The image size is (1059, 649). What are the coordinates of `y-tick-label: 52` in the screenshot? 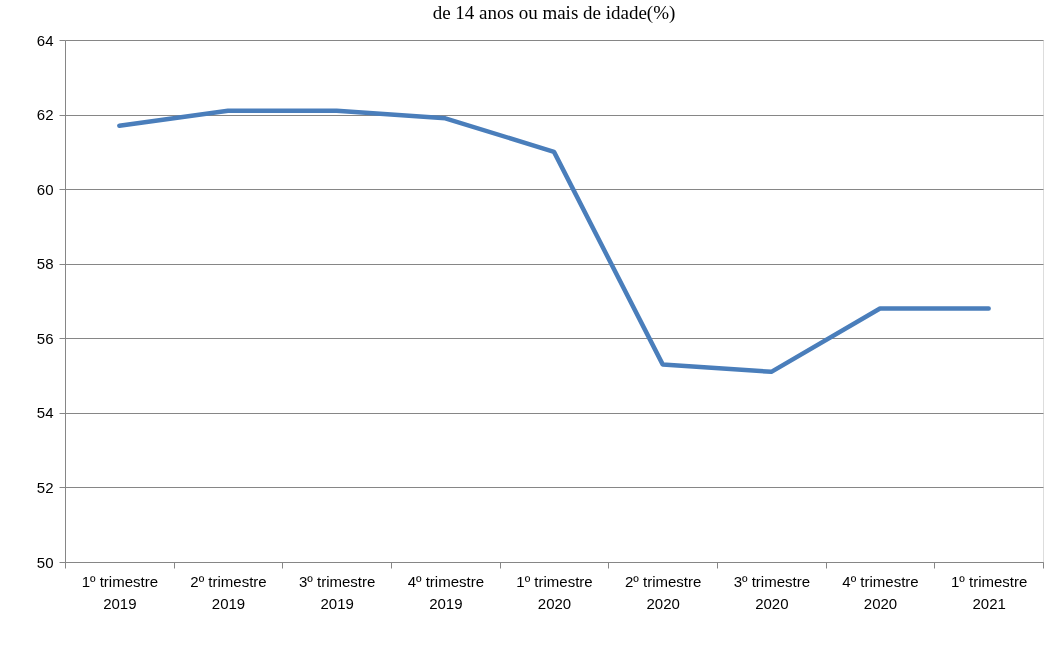 It's located at (45, 487).